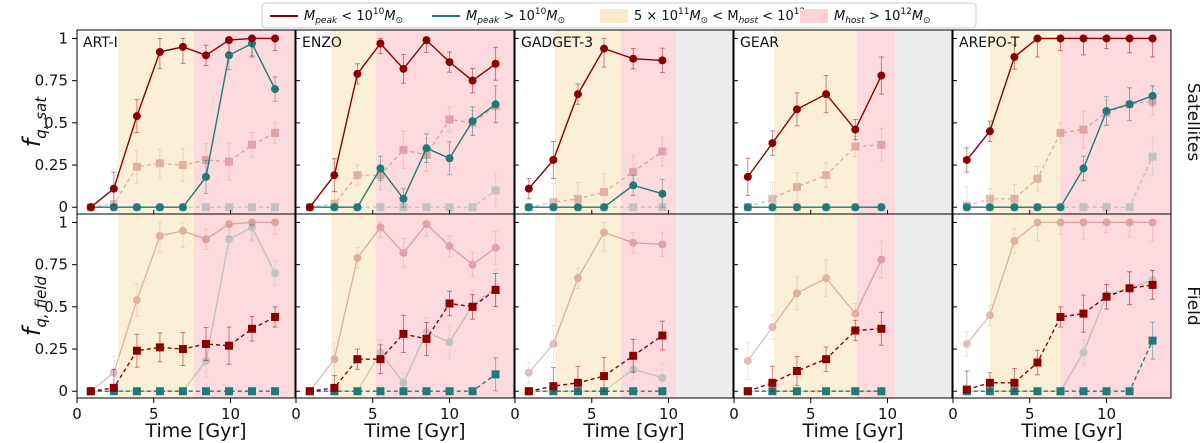 This screenshot has width=1200, height=443. Describe the element at coordinates (1191, 122) in the screenshot. I see `row-label-sat: Satellites` at that location.